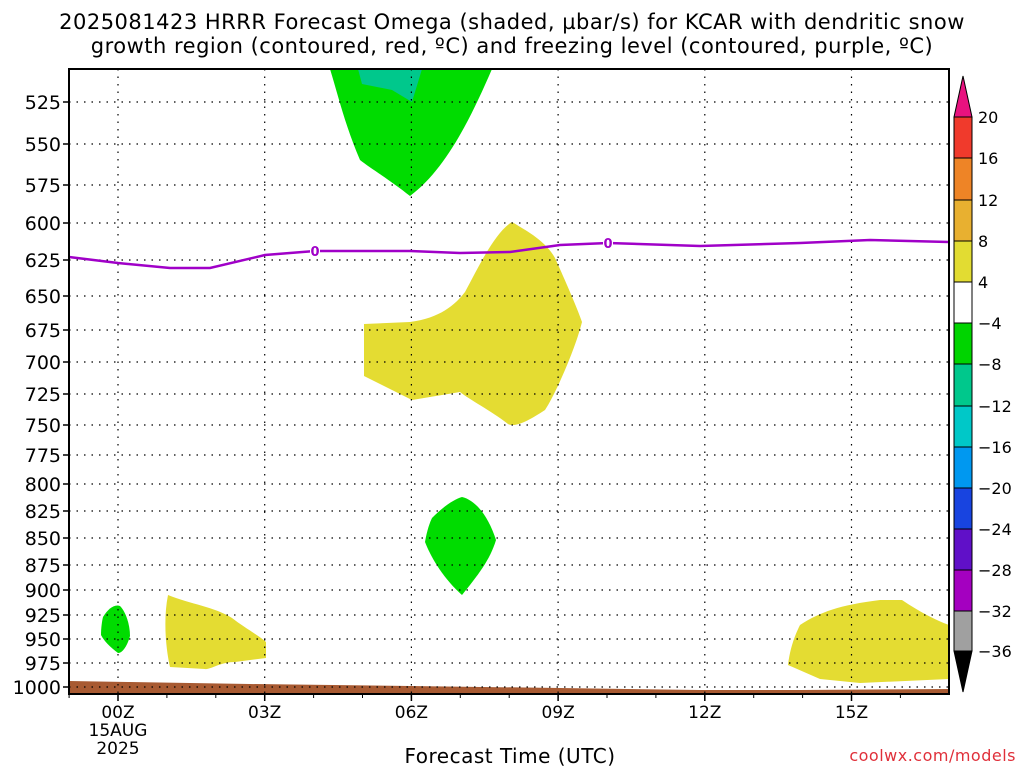 The height and width of the screenshot is (768, 1024). I want to click on colorbar-label: −24, so click(995, 529).